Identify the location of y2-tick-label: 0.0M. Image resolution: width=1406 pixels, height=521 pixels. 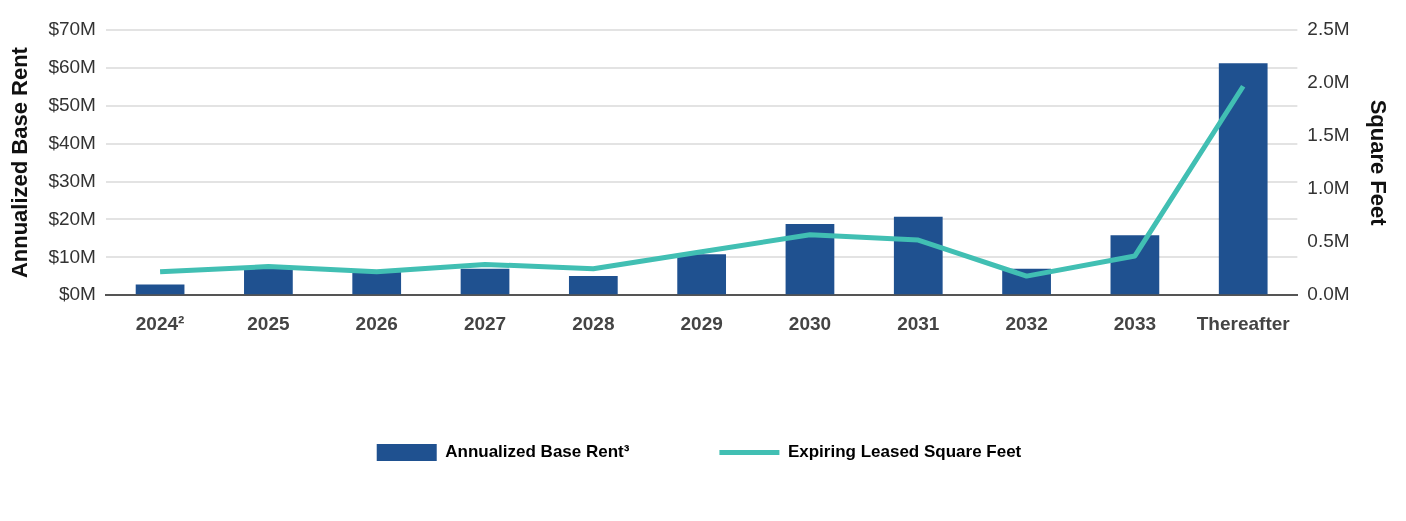
(1328, 294).